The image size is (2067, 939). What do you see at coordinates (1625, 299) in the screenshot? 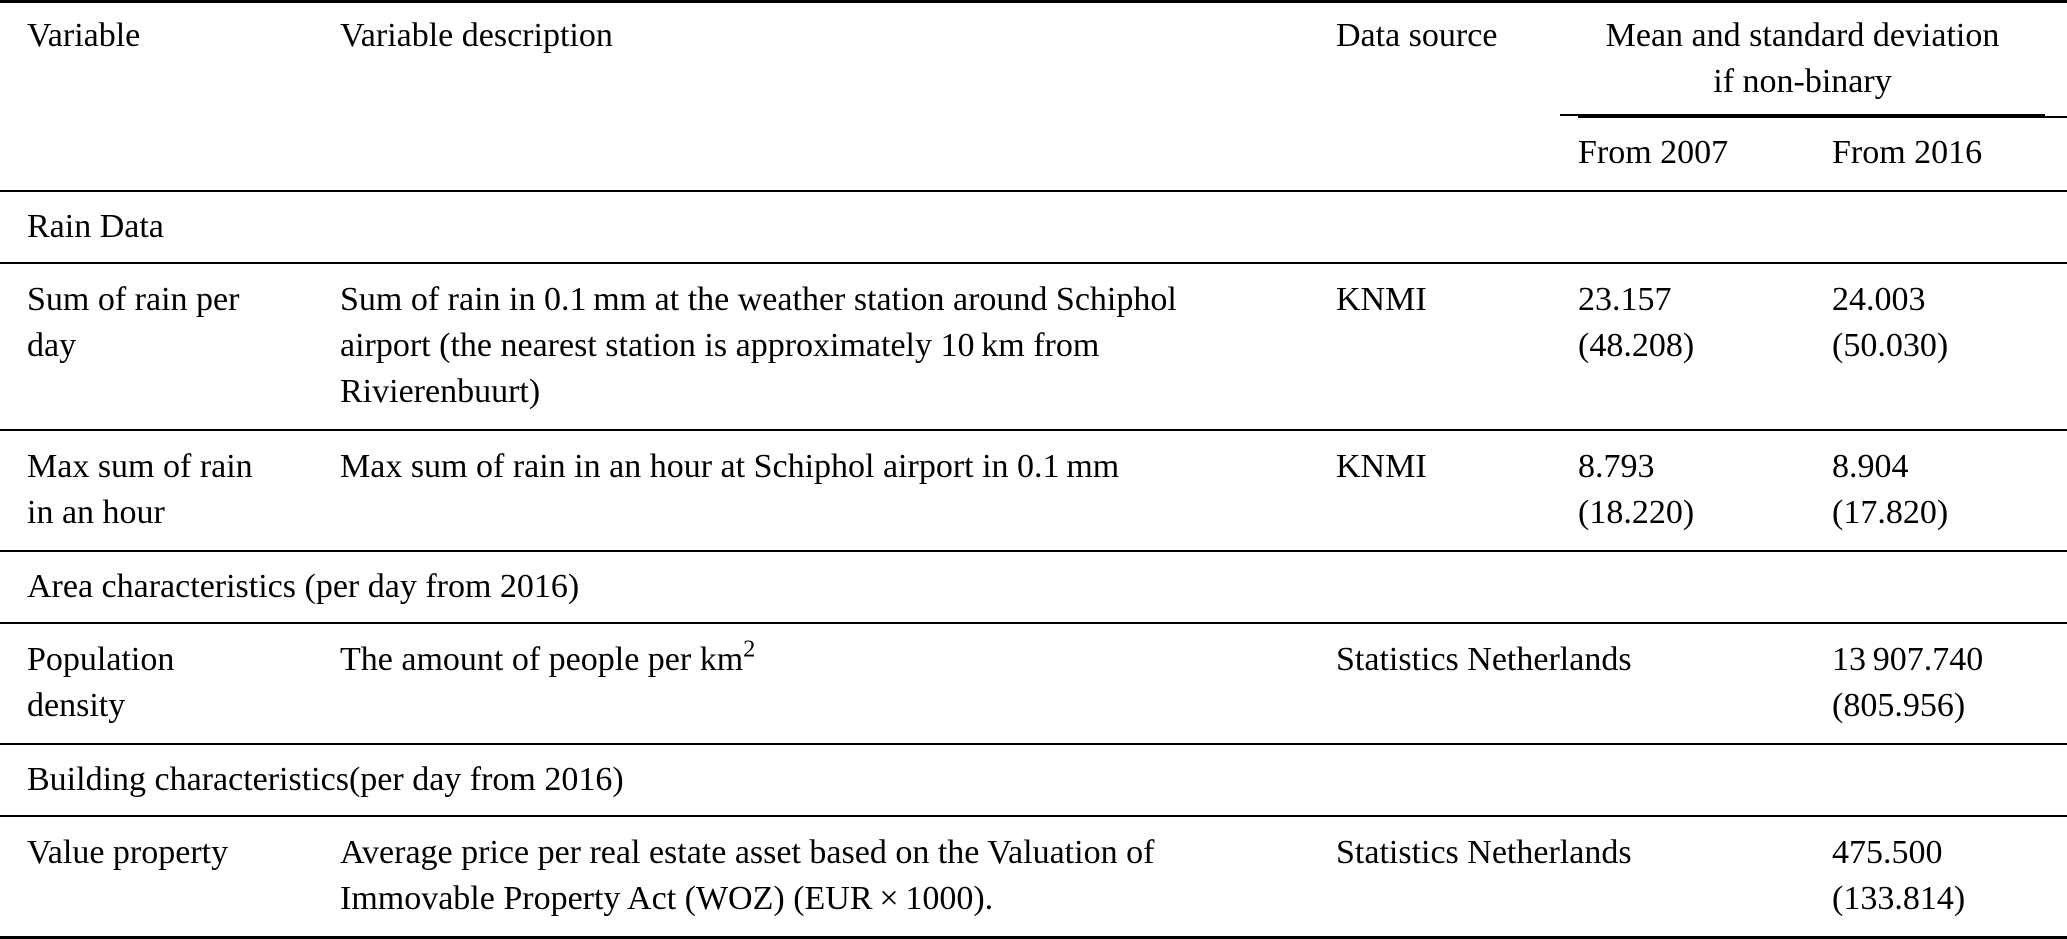
I see `mean-value: 23.157` at bounding box center [1625, 299].